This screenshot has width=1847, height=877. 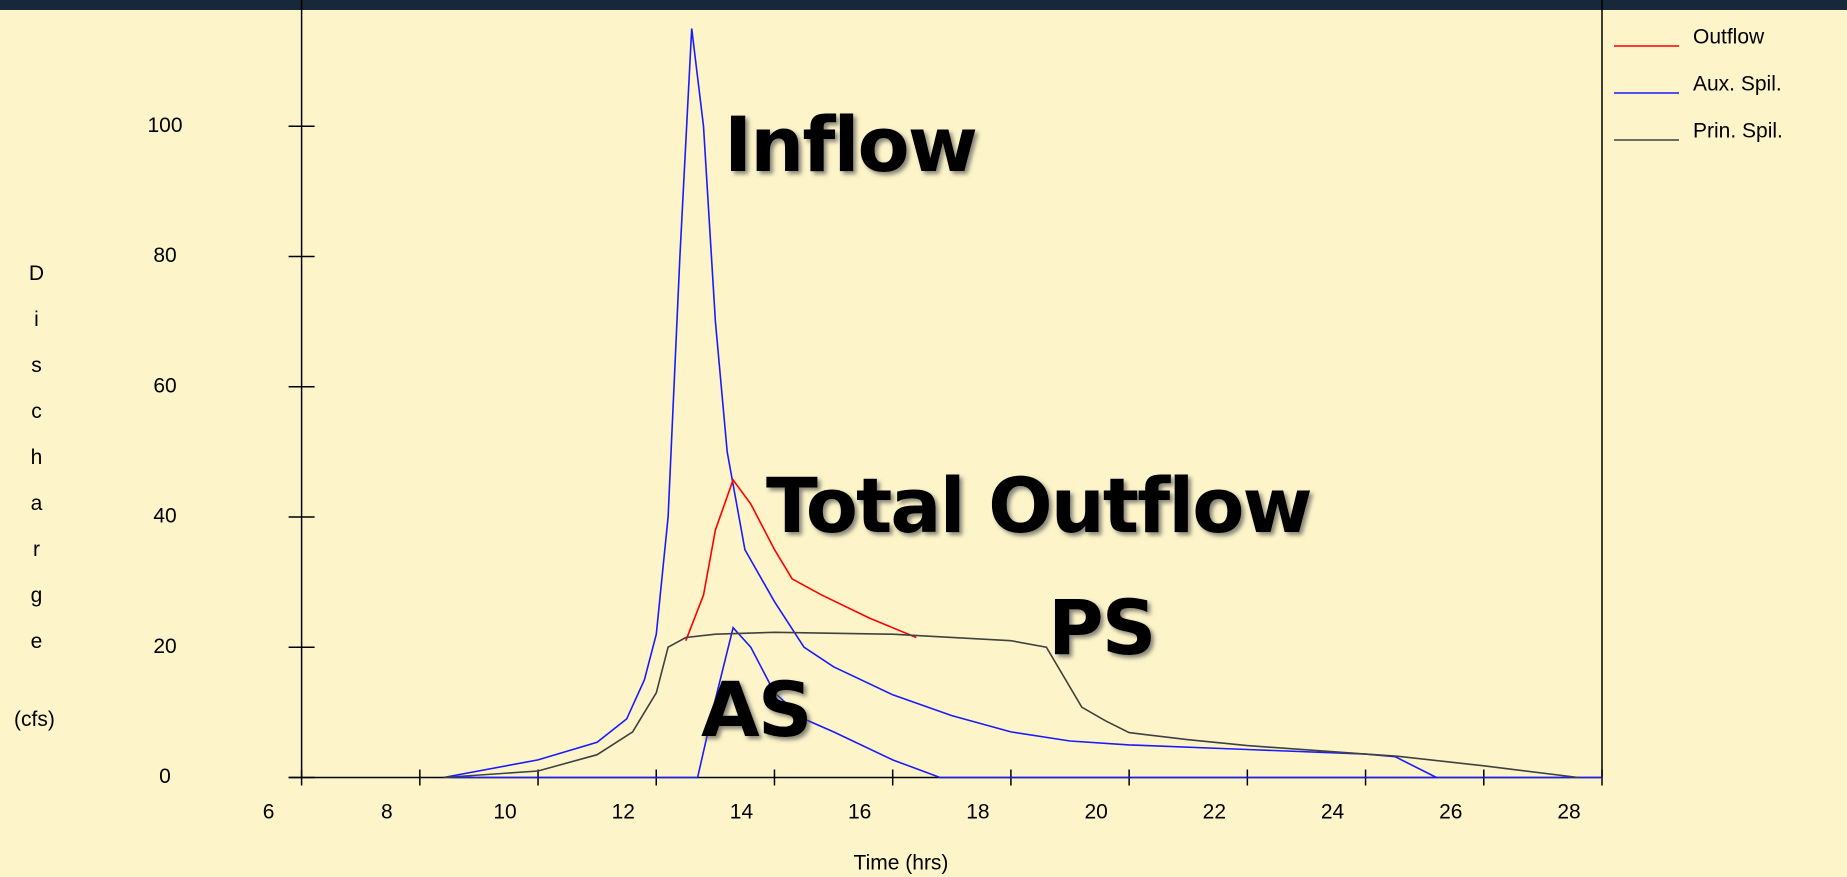 I want to click on annotation: Total Outflow, so click(x=1038, y=505).